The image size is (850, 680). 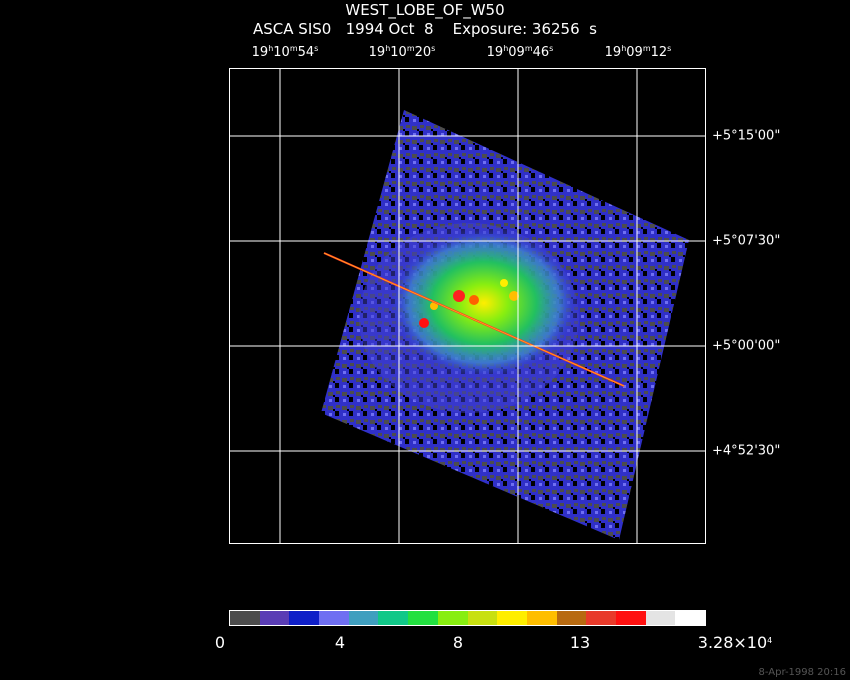 What do you see at coordinates (638, 52) in the screenshot?
I see `ra-label: 19h09m12s` at bounding box center [638, 52].